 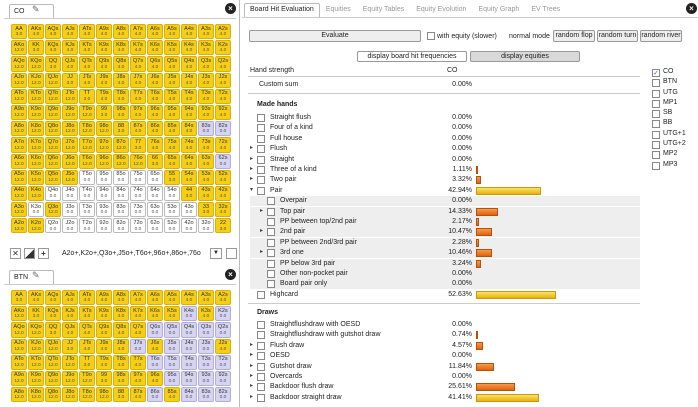 I want to click on close-icon: ×, so click(x=691, y=8).